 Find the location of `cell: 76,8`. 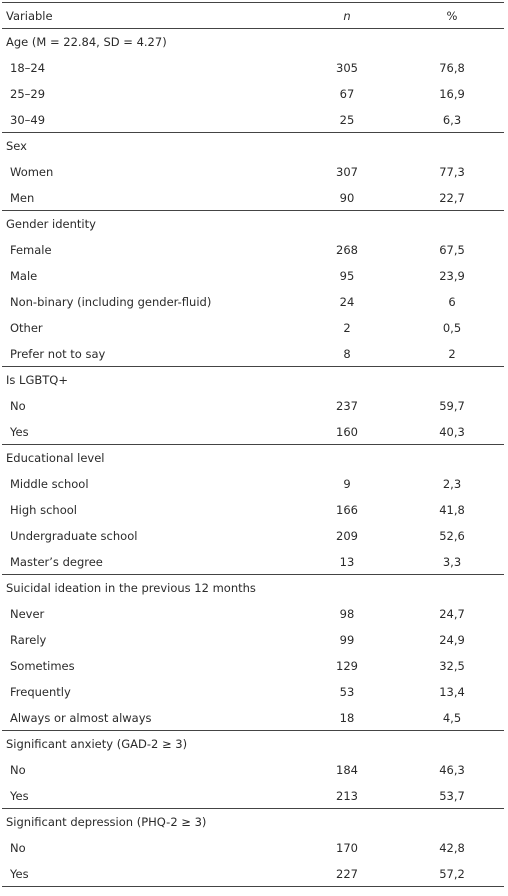

cell: 76,8 is located at coordinates (452, 68).